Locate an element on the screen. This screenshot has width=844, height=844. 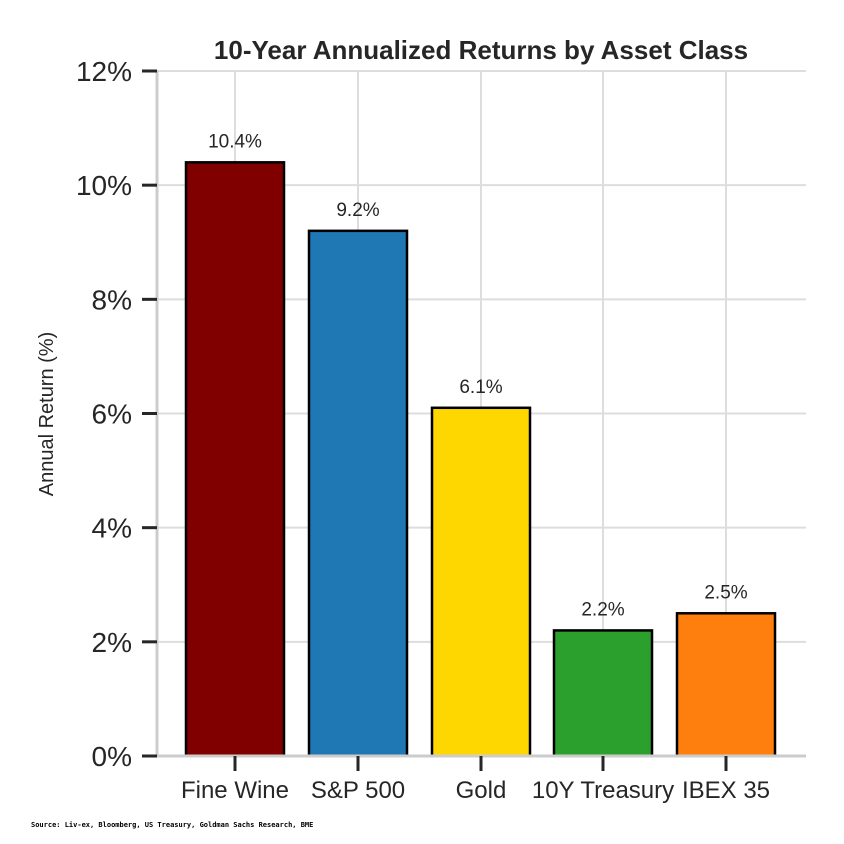
y-axis-ticks: 0% 2% 4% 6% 8% 10% 12% is located at coordinates (116, 414).